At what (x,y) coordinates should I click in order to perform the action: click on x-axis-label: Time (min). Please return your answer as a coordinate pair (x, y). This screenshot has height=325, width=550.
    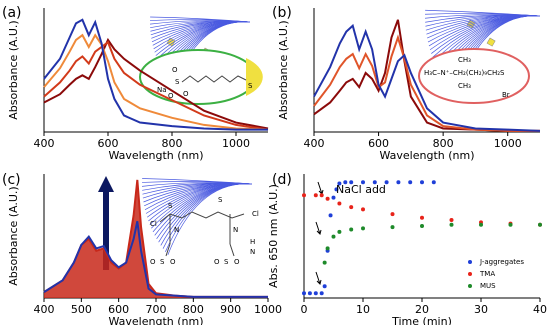
    Looking at the image, I should click on (421, 320).